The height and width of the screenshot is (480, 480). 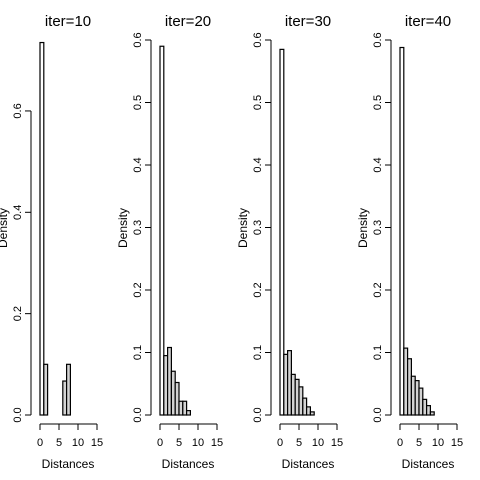 What do you see at coordinates (68, 21) in the screenshot?
I see `panel-title: iter=10` at bounding box center [68, 21].